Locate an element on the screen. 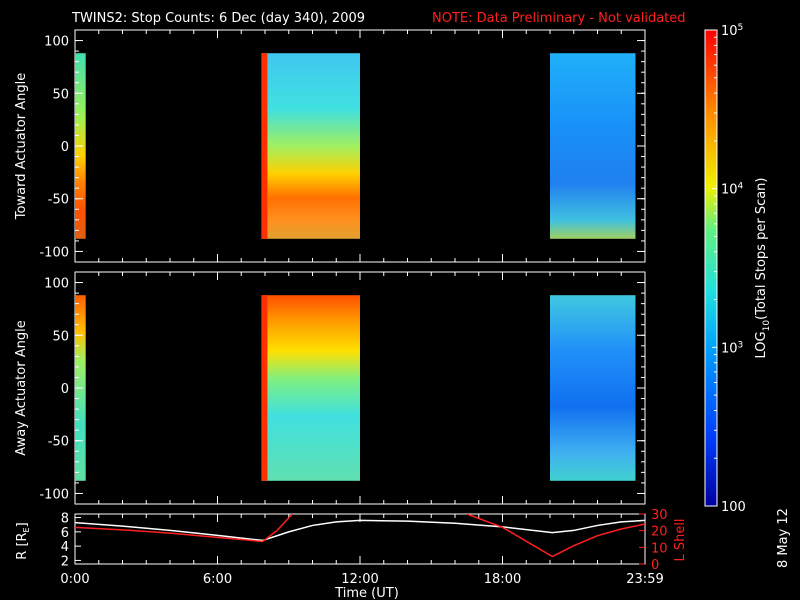 The width and height of the screenshot is (800, 600). x-tick-label: 0:00 is located at coordinates (74, 579).